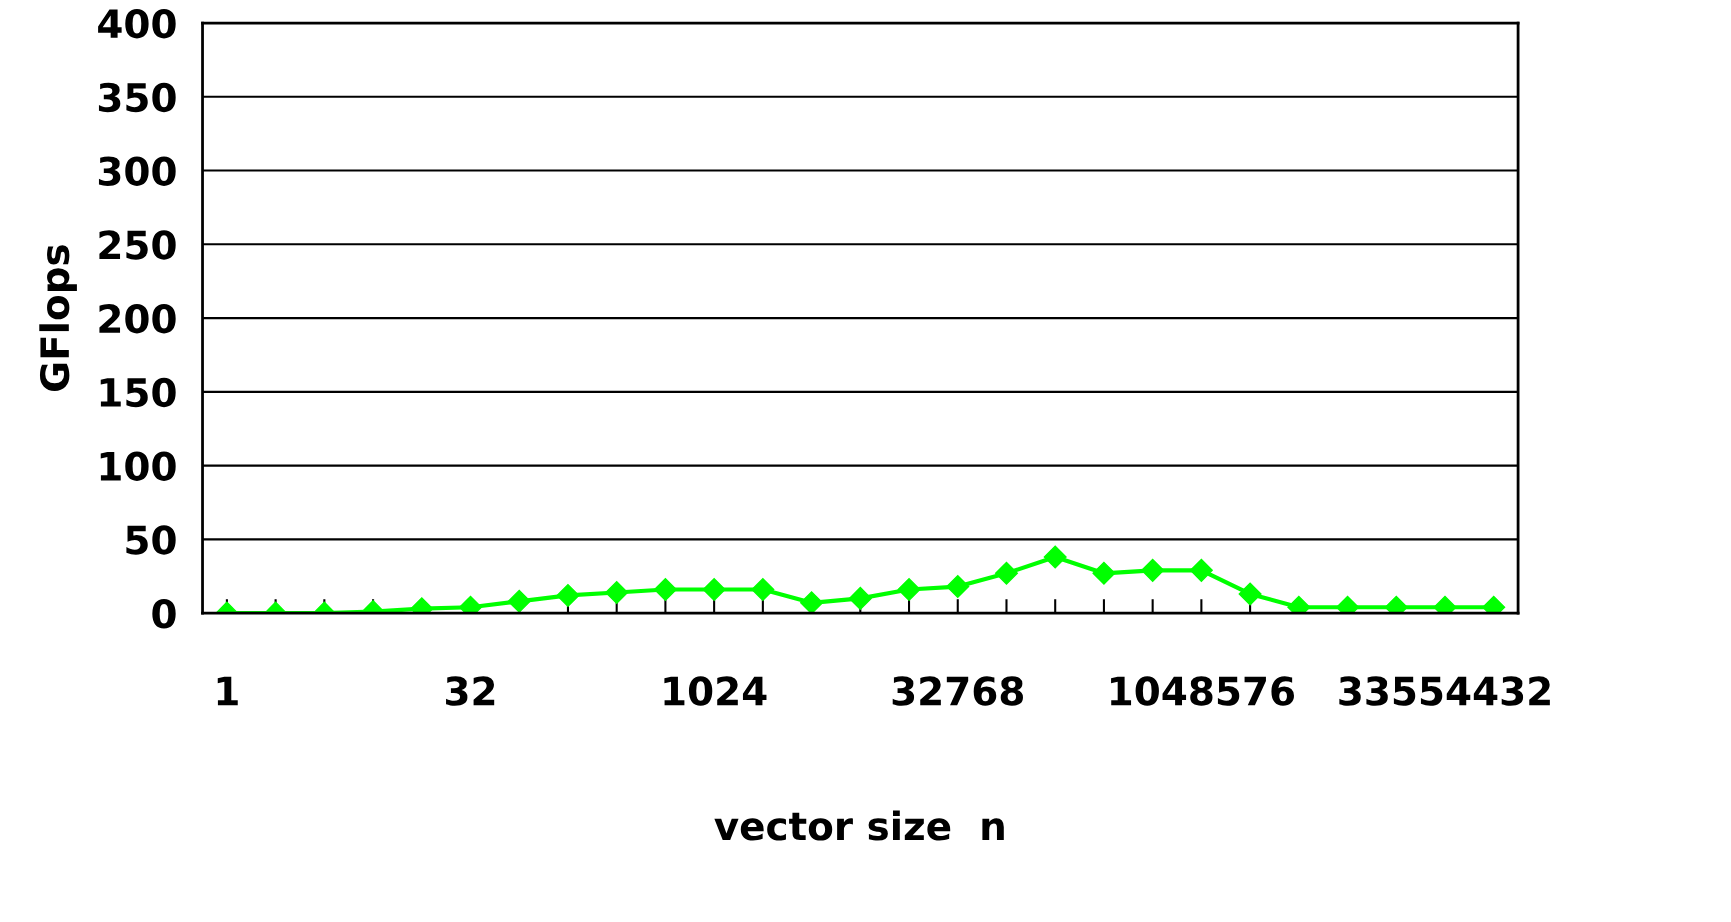  What do you see at coordinates (138, 392) in the screenshot?
I see `y-tick-label: 150` at bounding box center [138, 392].